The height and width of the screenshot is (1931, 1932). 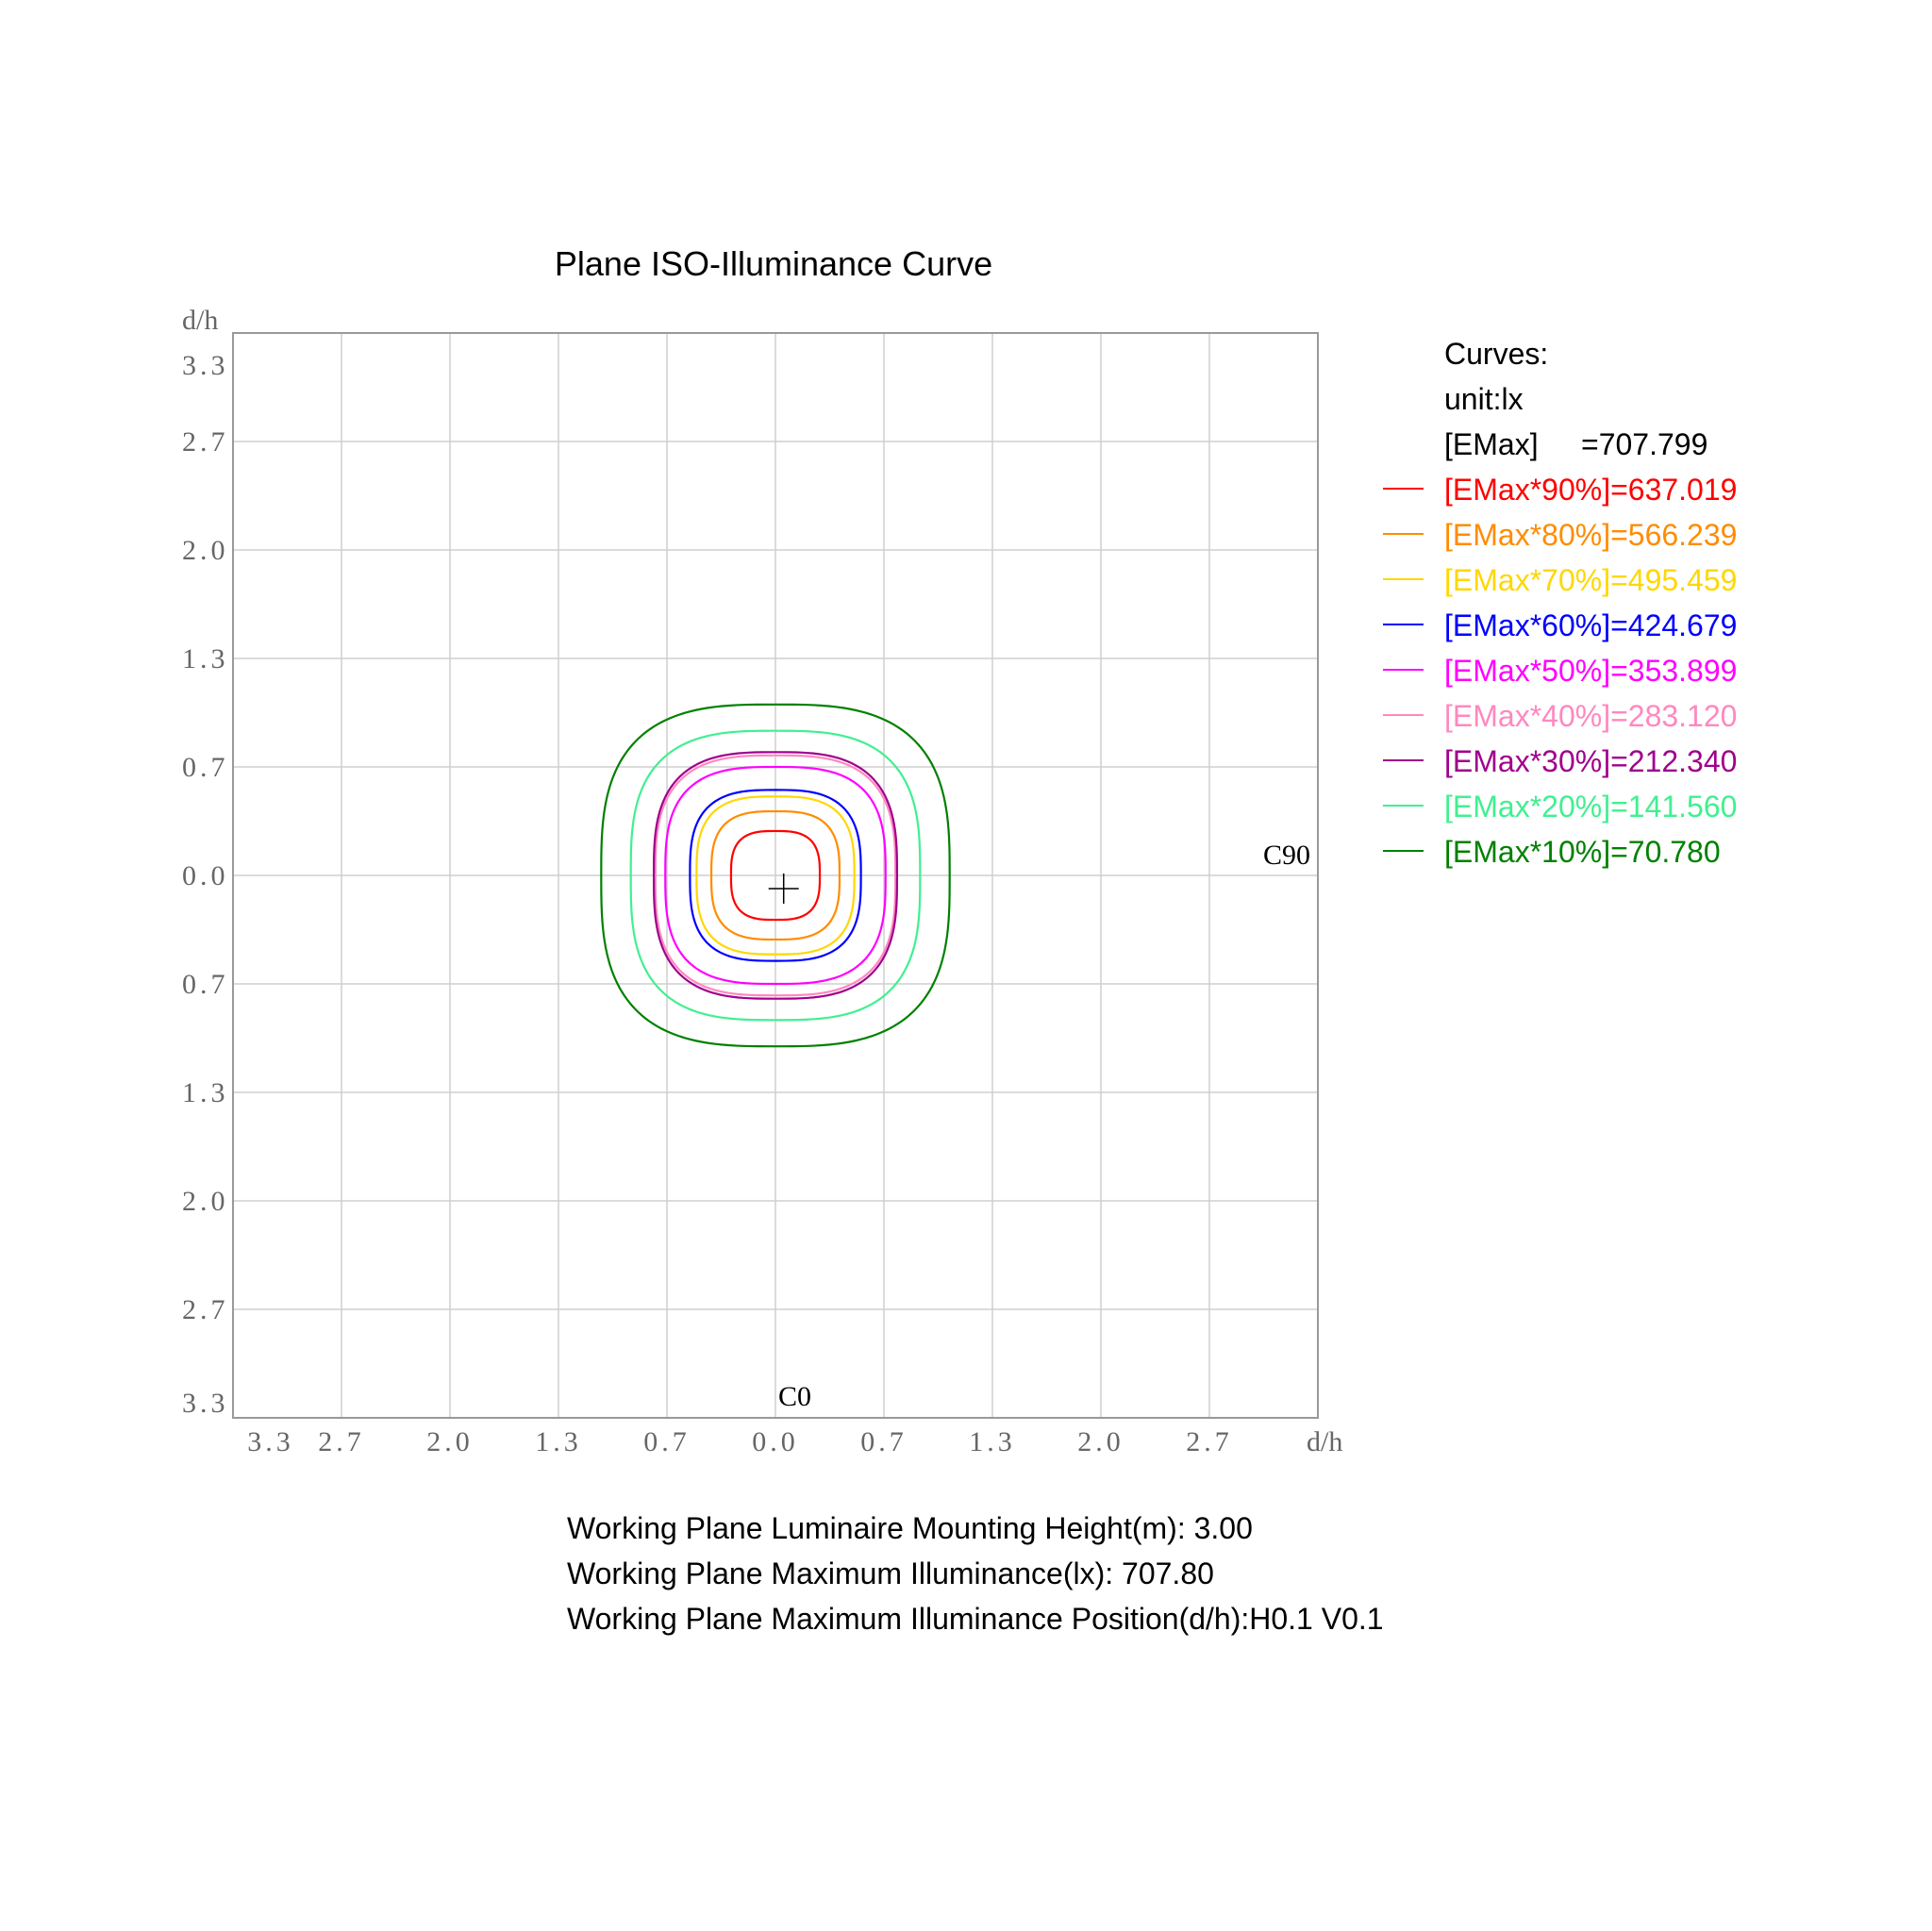 What do you see at coordinates (740, 1441) in the screenshot?
I see `x-tick-labels: 3.3 2.7 2.0 1.3 0.7 0.0 0.7 1.3 2.0 2.7` at bounding box center [740, 1441].